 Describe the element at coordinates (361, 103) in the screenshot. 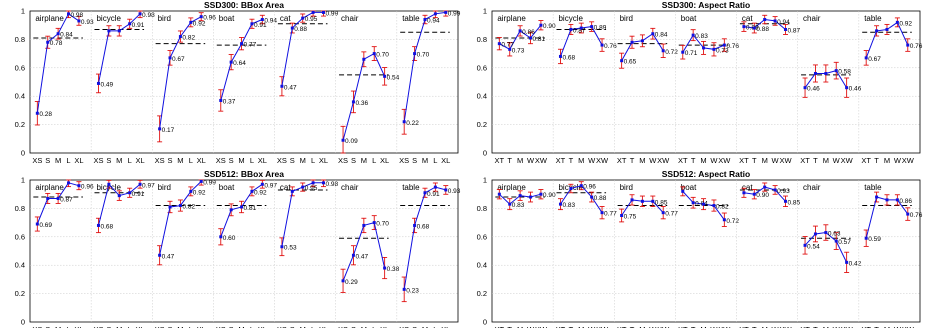

I see `data-label: 0.36` at that location.